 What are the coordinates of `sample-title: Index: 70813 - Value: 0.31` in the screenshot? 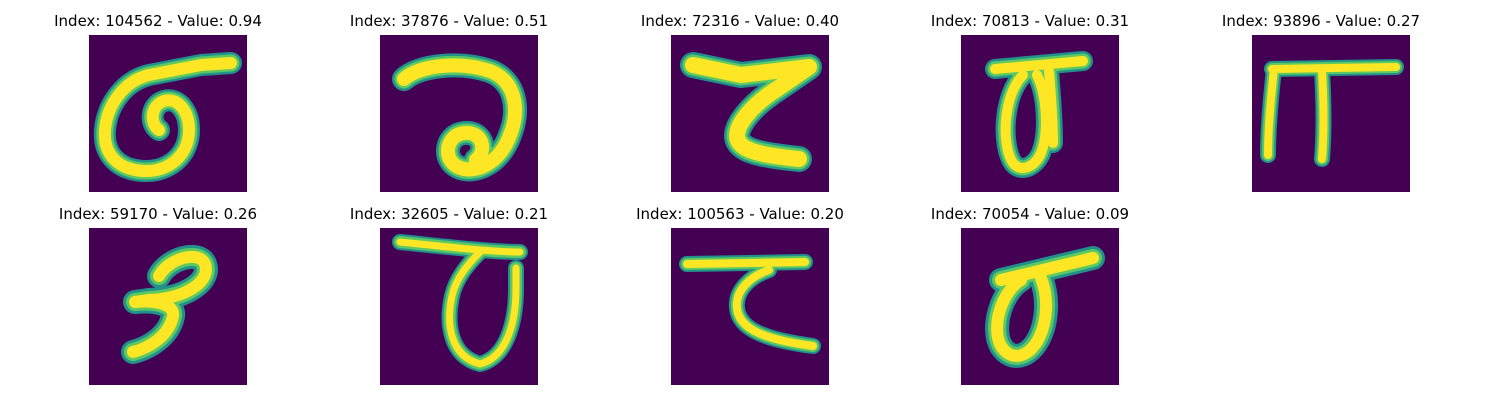 It's located at (1030, 21).